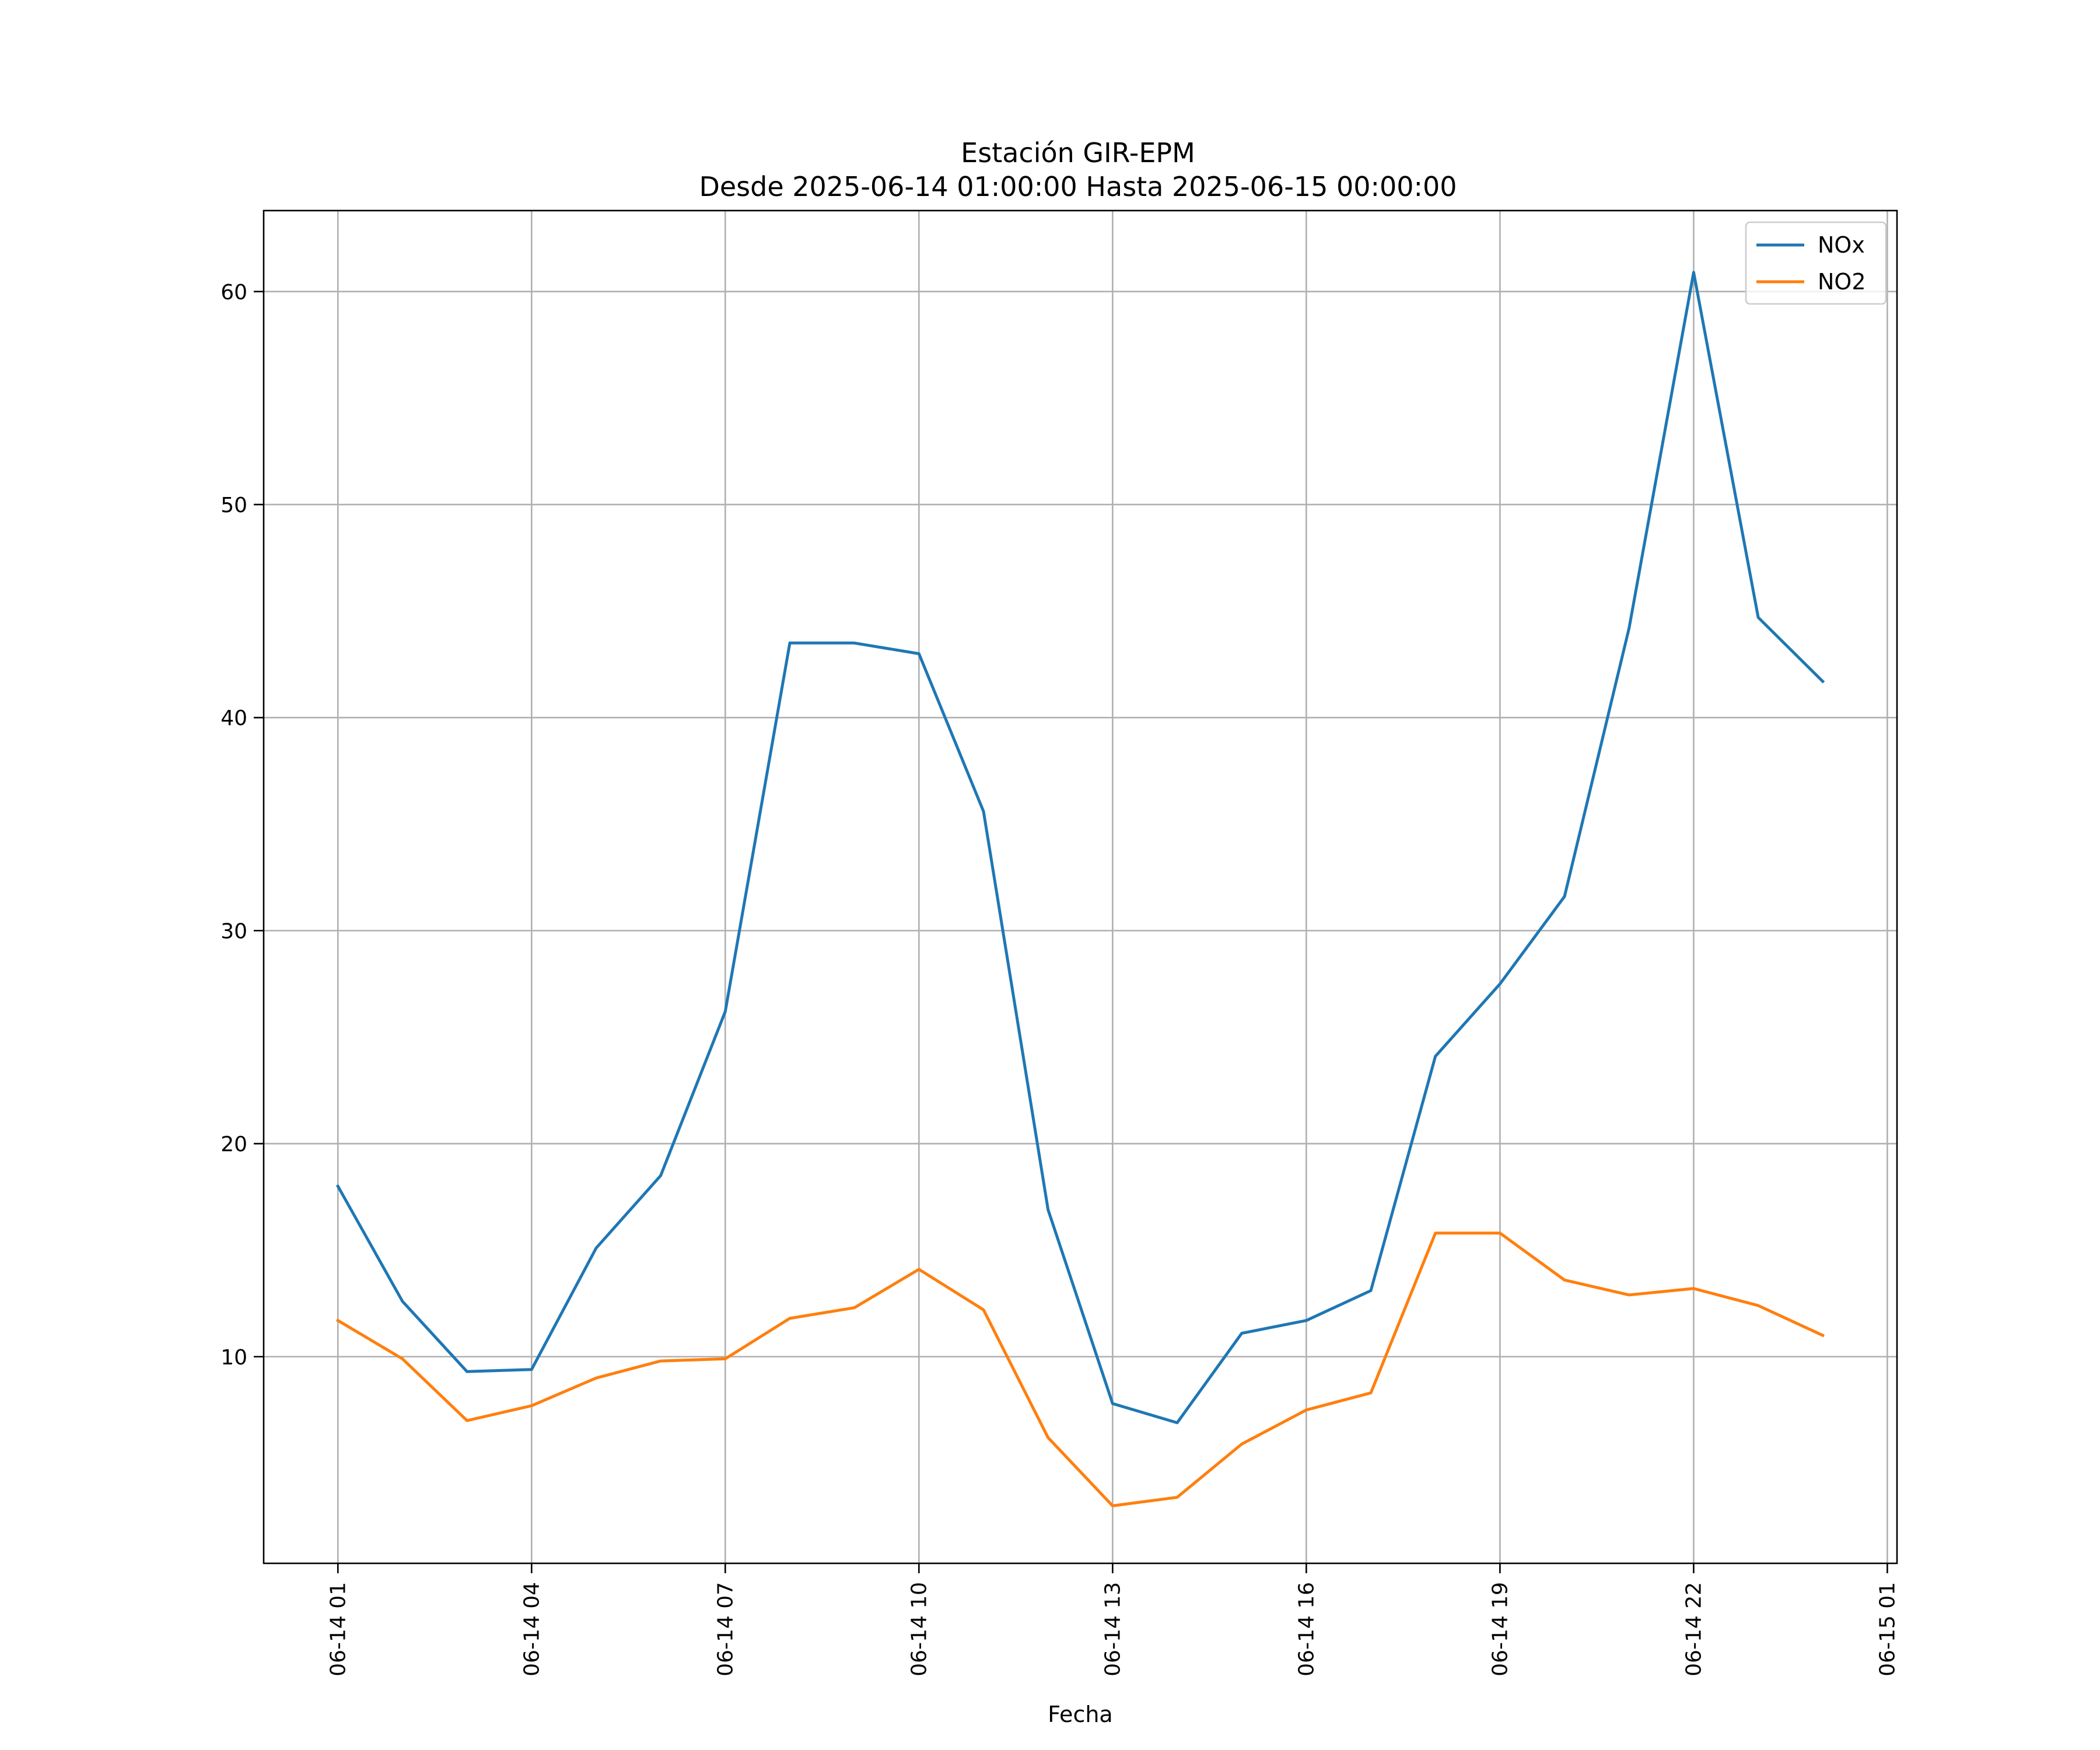 Image resolution: width=2100 pixels, height=1750 pixels. What do you see at coordinates (1080, 1369) in the screenshot?
I see `series-line-no2` at bounding box center [1080, 1369].